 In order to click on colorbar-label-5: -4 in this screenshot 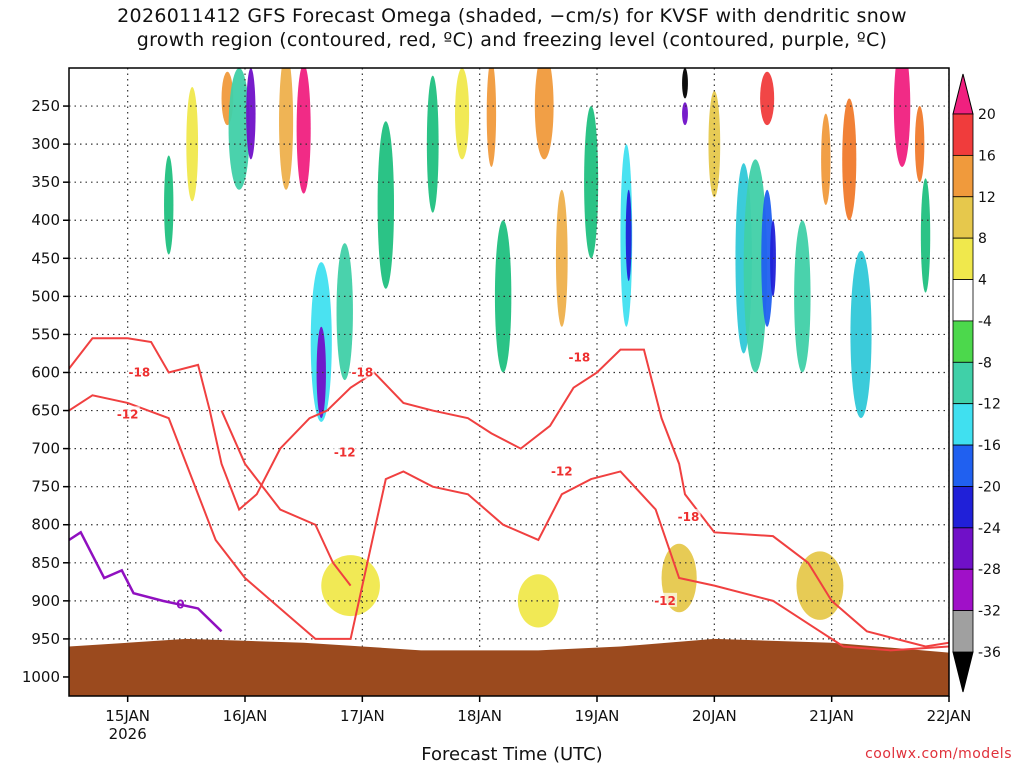, I will do `click(985, 322)`.